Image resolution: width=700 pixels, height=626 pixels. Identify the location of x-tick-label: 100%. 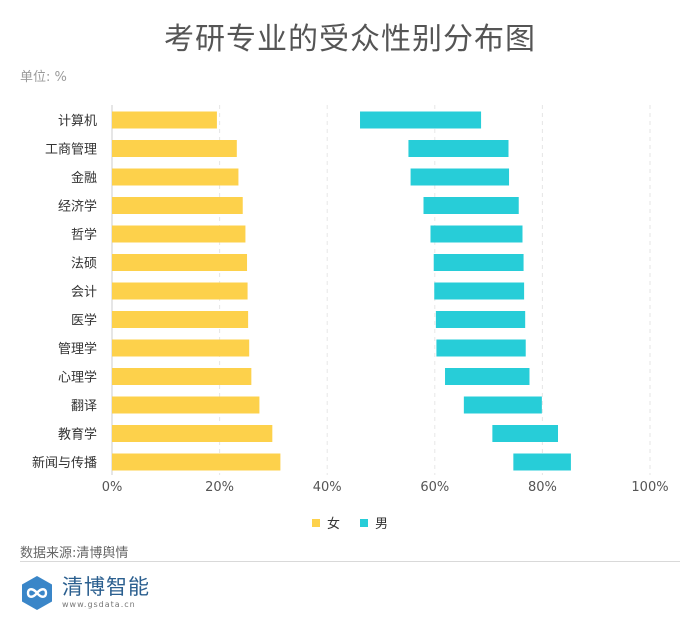
(649, 487).